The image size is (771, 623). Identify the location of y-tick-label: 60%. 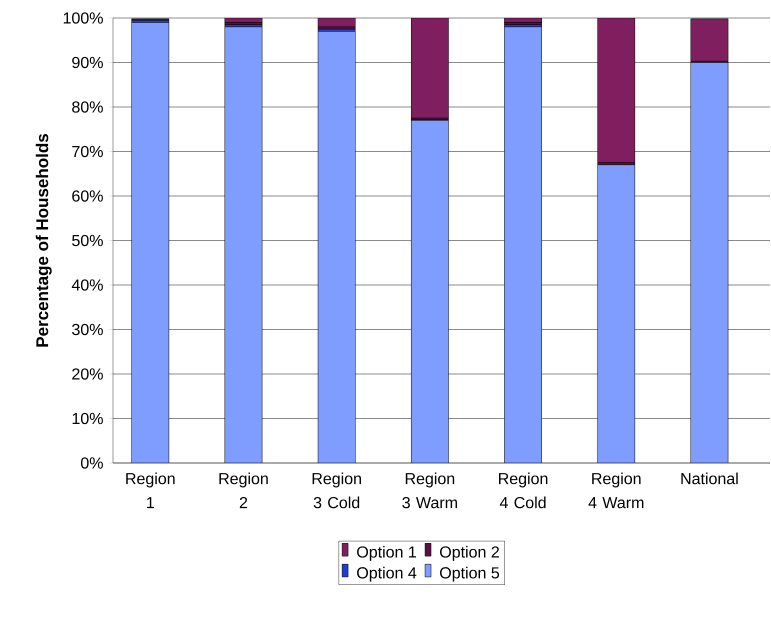
(87, 196).